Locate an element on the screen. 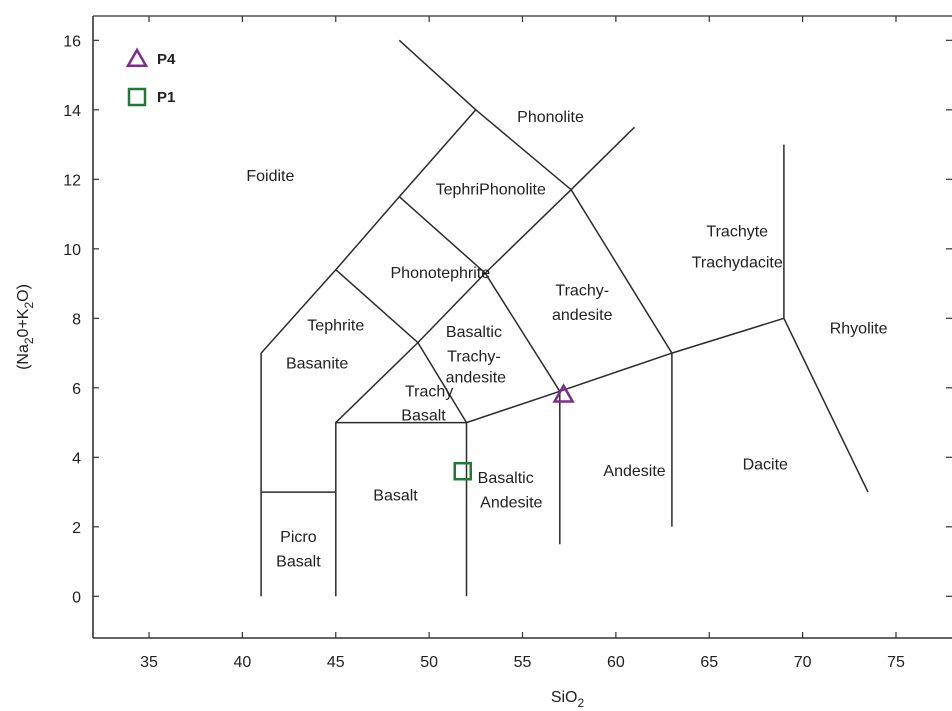 The width and height of the screenshot is (952, 711). y-tick-label: 10 is located at coordinates (72, 250).